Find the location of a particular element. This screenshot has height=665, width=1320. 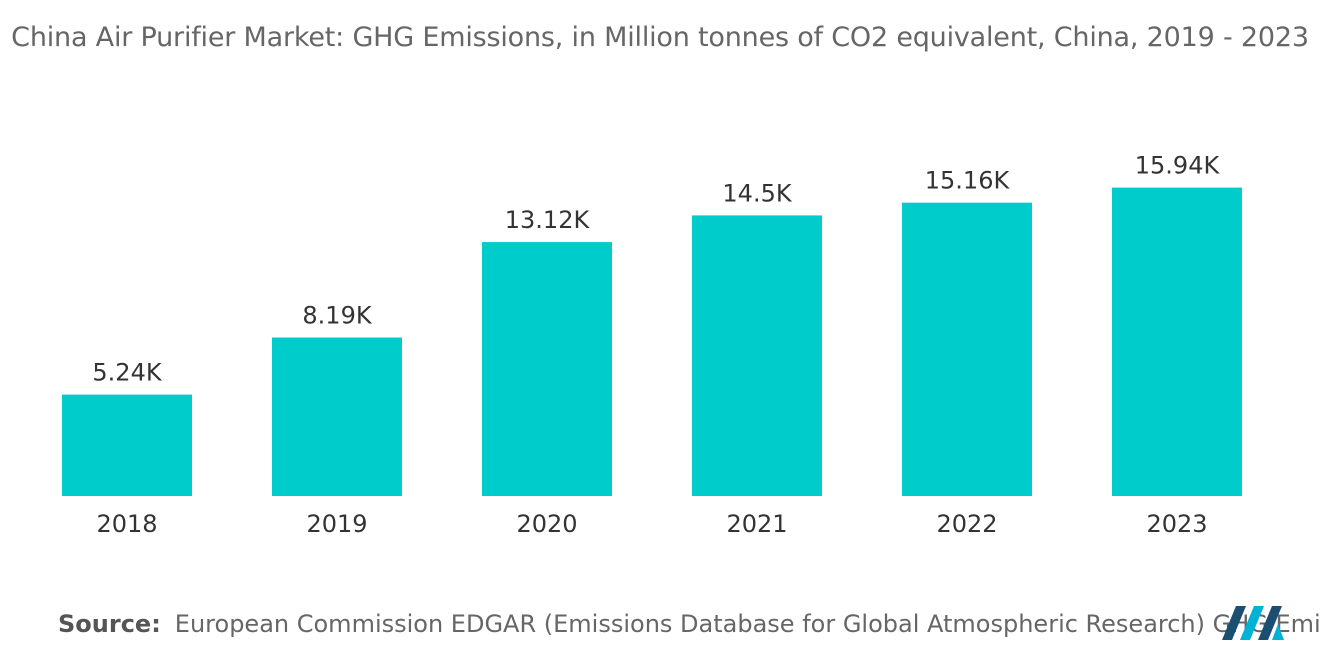

bar-2019 is located at coordinates (337, 416).